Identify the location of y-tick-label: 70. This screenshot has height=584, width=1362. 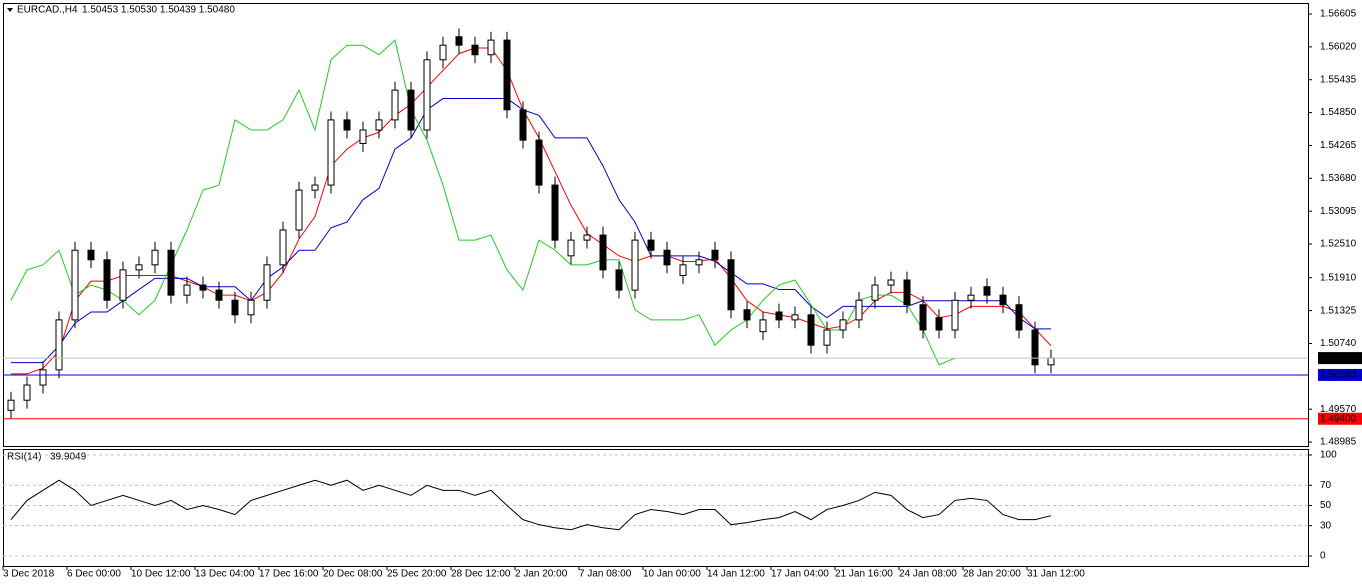
(1326, 485).